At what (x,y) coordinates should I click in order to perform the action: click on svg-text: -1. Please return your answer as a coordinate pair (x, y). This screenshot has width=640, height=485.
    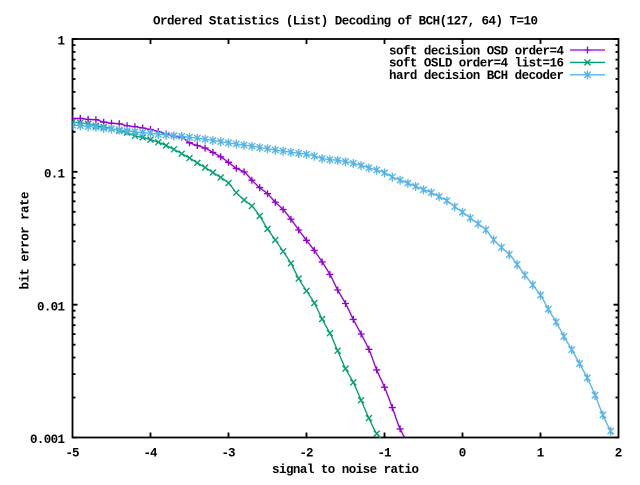
    Looking at the image, I should click on (385, 453).